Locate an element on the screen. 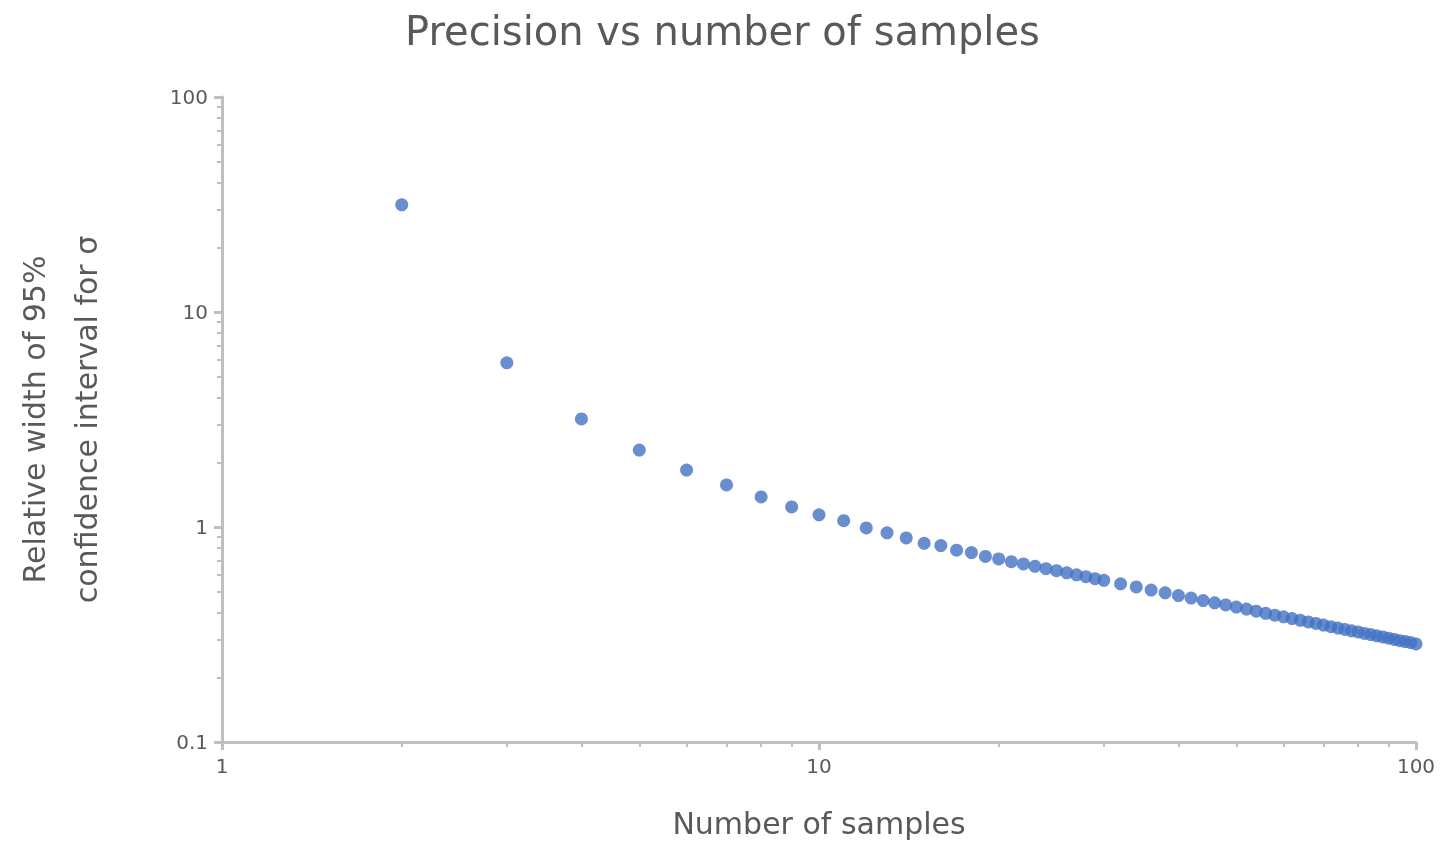 Image resolution: width=1445 pixels, height=856 pixels. y-tick-label: 10 is located at coordinates (195, 312).